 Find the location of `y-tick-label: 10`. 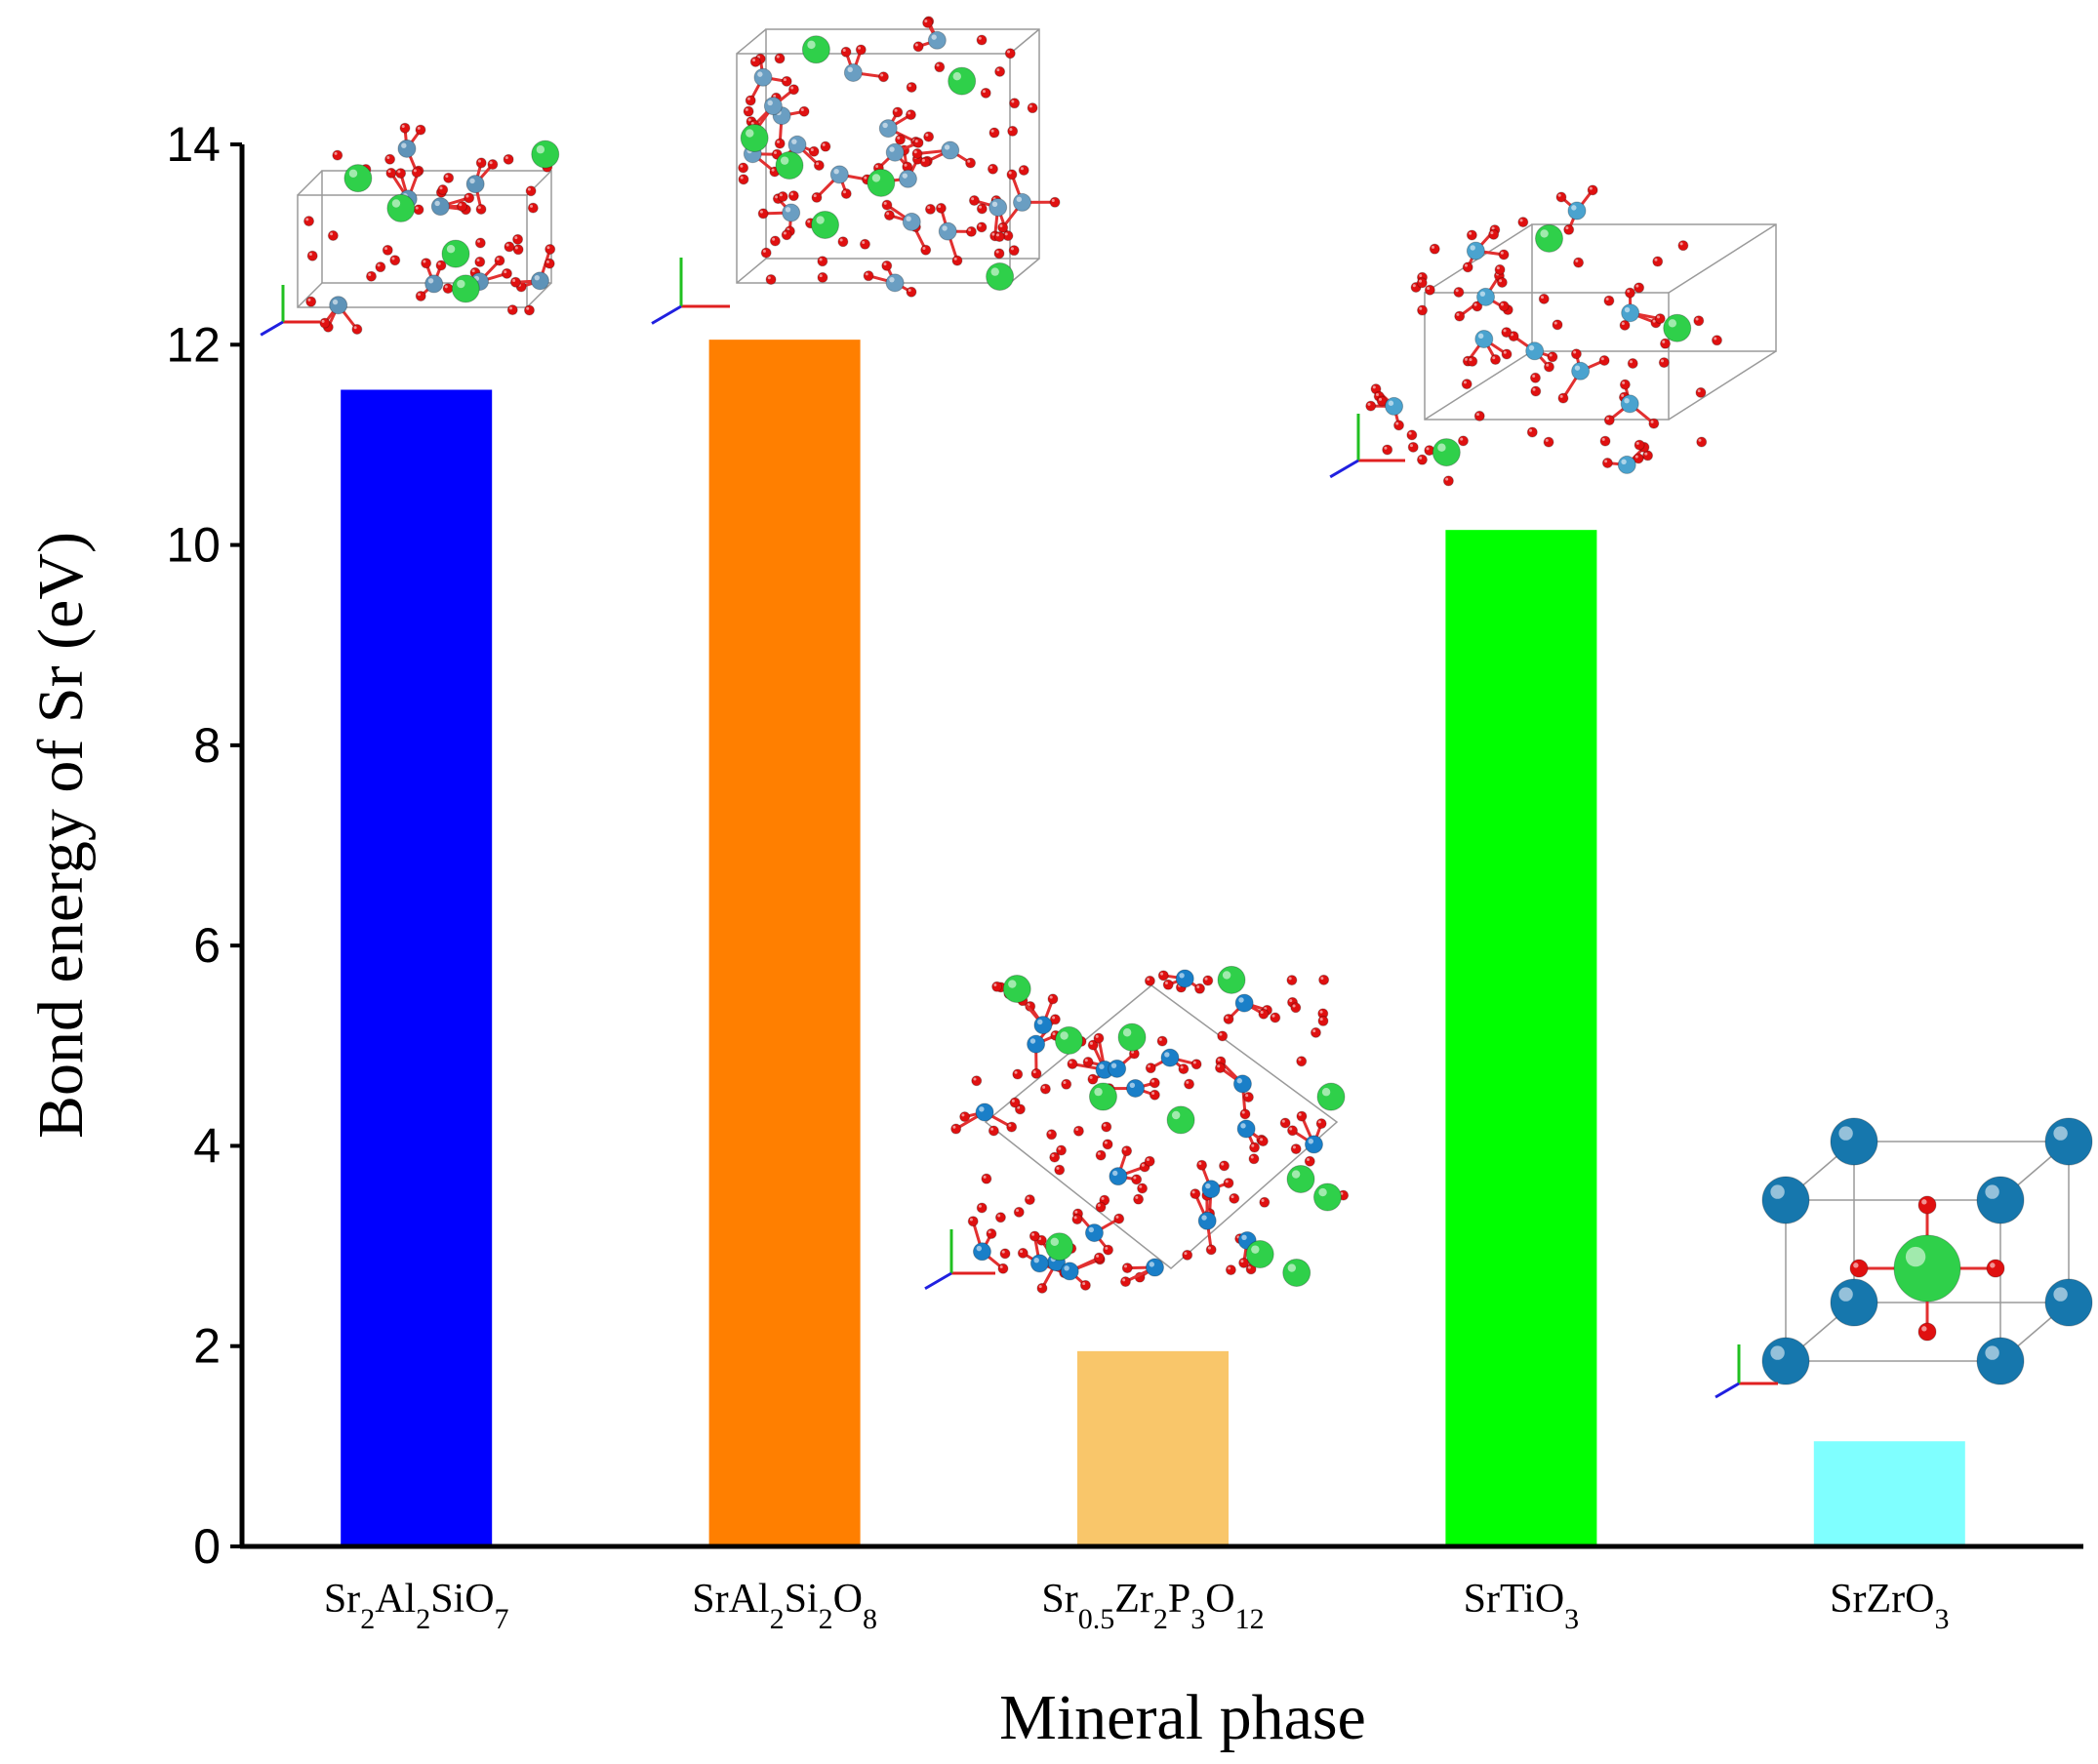

y-tick-label: 10 is located at coordinates (193, 546).